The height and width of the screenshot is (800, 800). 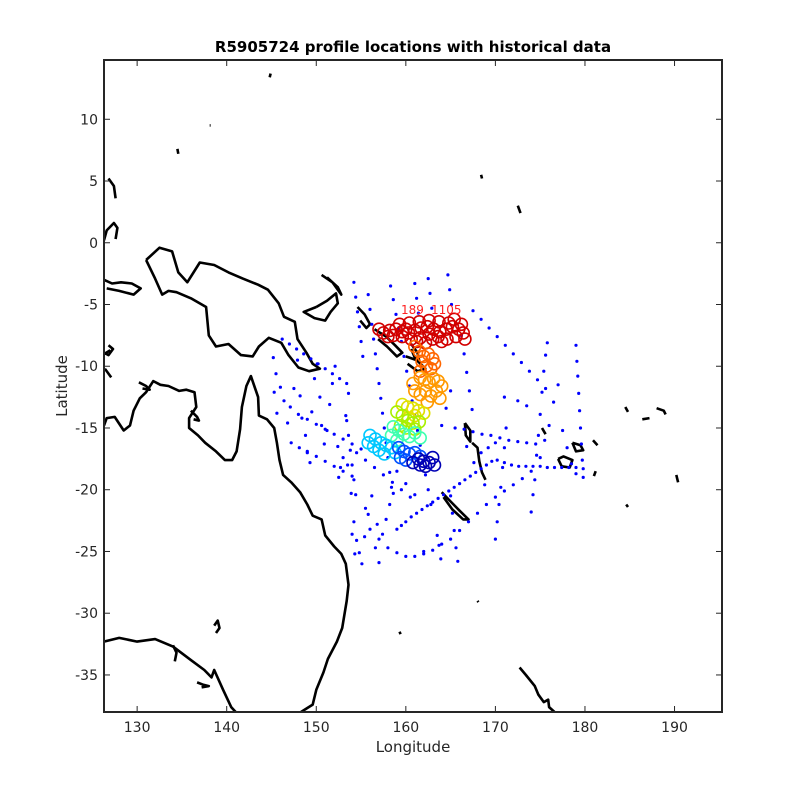 I want to click on profile-annotation-1: 189, so click(x=412, y=310).